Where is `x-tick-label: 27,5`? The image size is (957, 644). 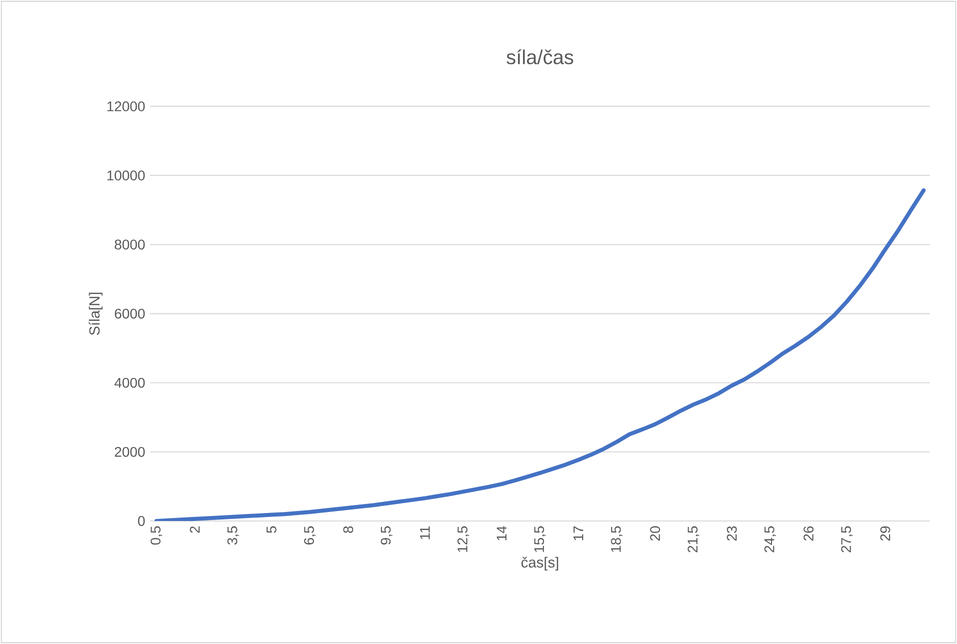
x-tick-label: 27,5 is located at coordinates (847, 539).